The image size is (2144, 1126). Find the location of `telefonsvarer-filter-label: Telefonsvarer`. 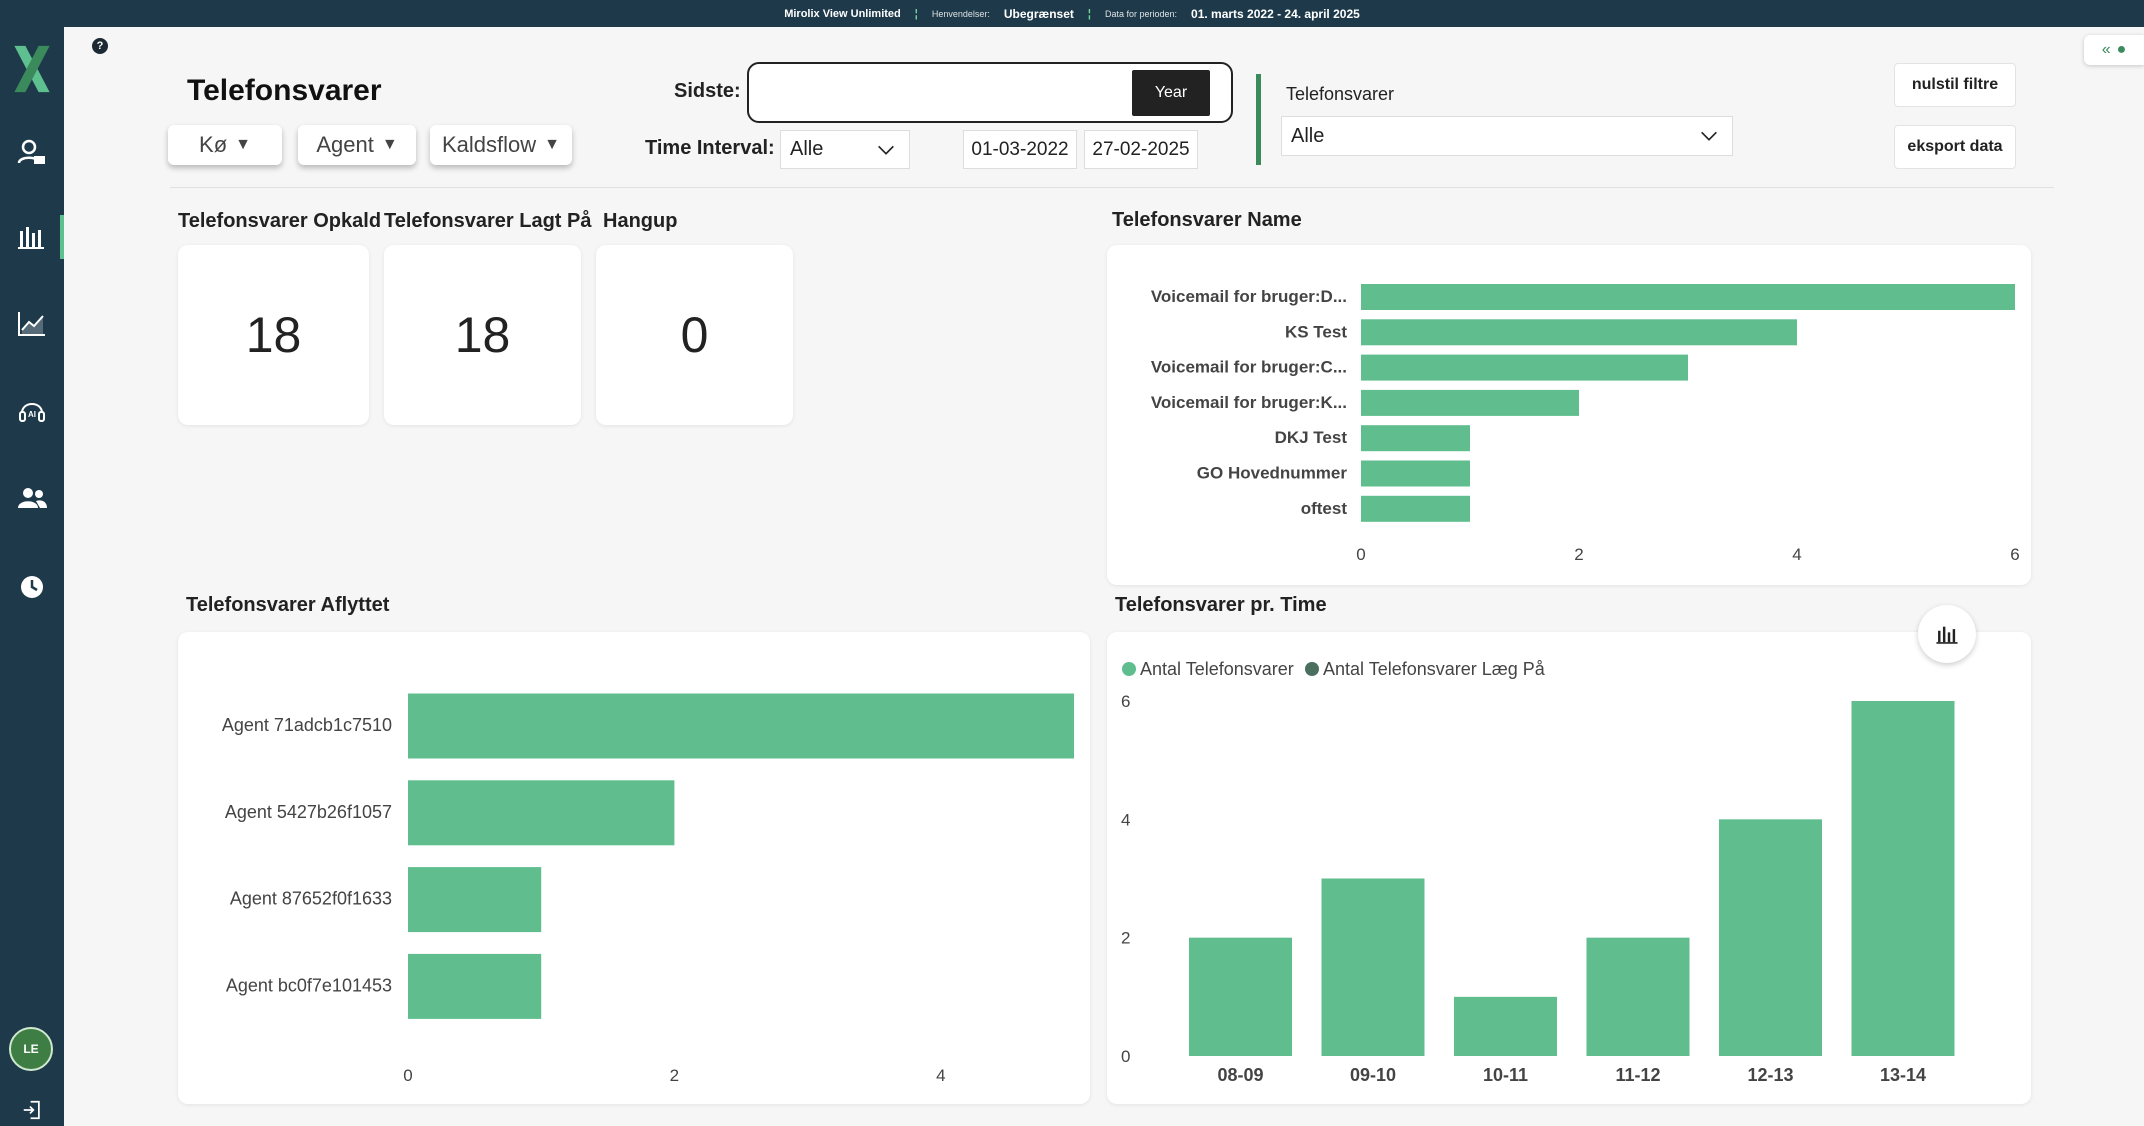

telefonsvarer-filter-label: Telefonsvarer is located at coordinates (1340, 94).